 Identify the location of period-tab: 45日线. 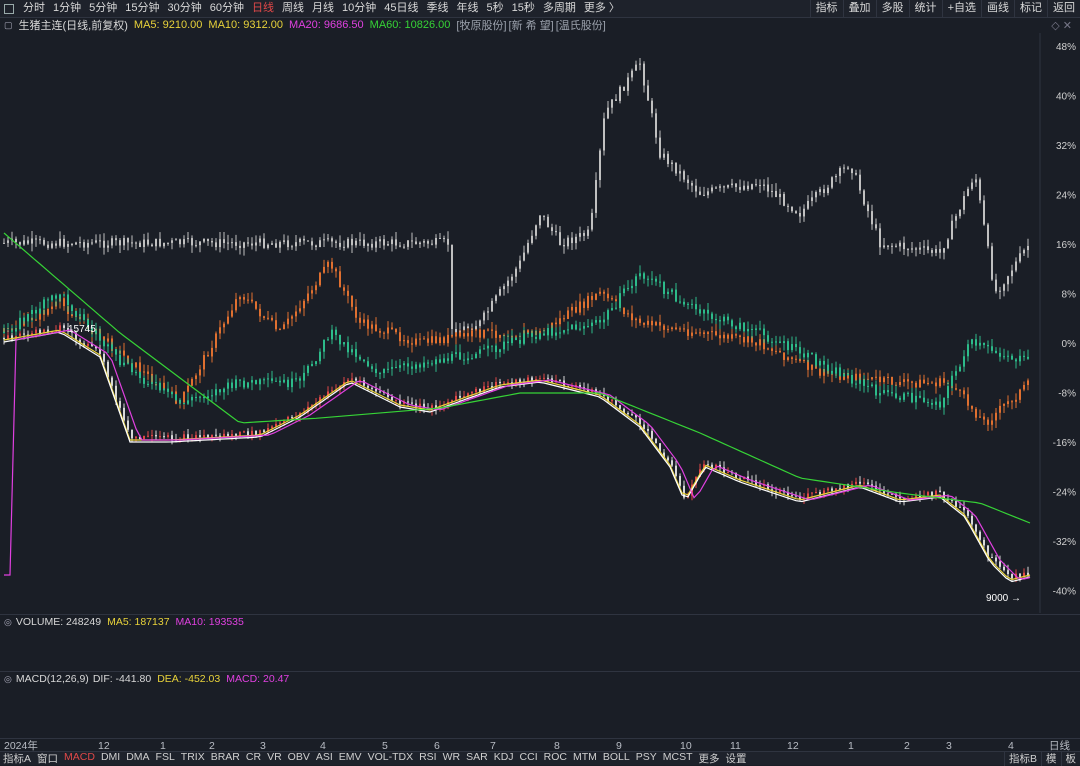
(401, 8).